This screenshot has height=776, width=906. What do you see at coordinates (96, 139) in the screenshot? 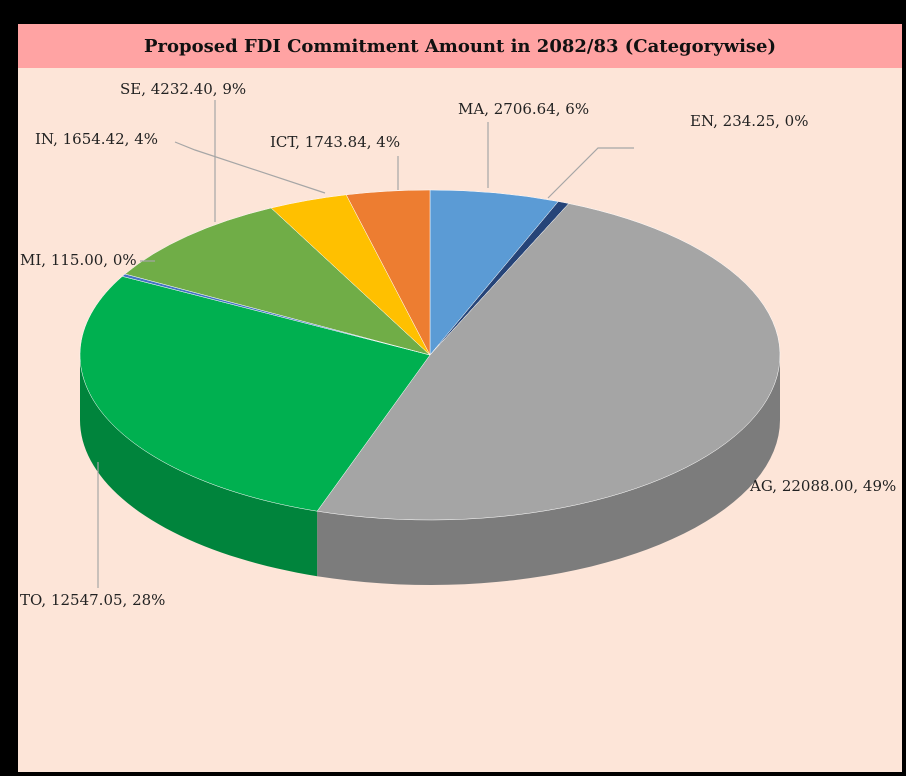
I see `data-label: IN, 1654.42, 4%` at bounding box center [96, 139].